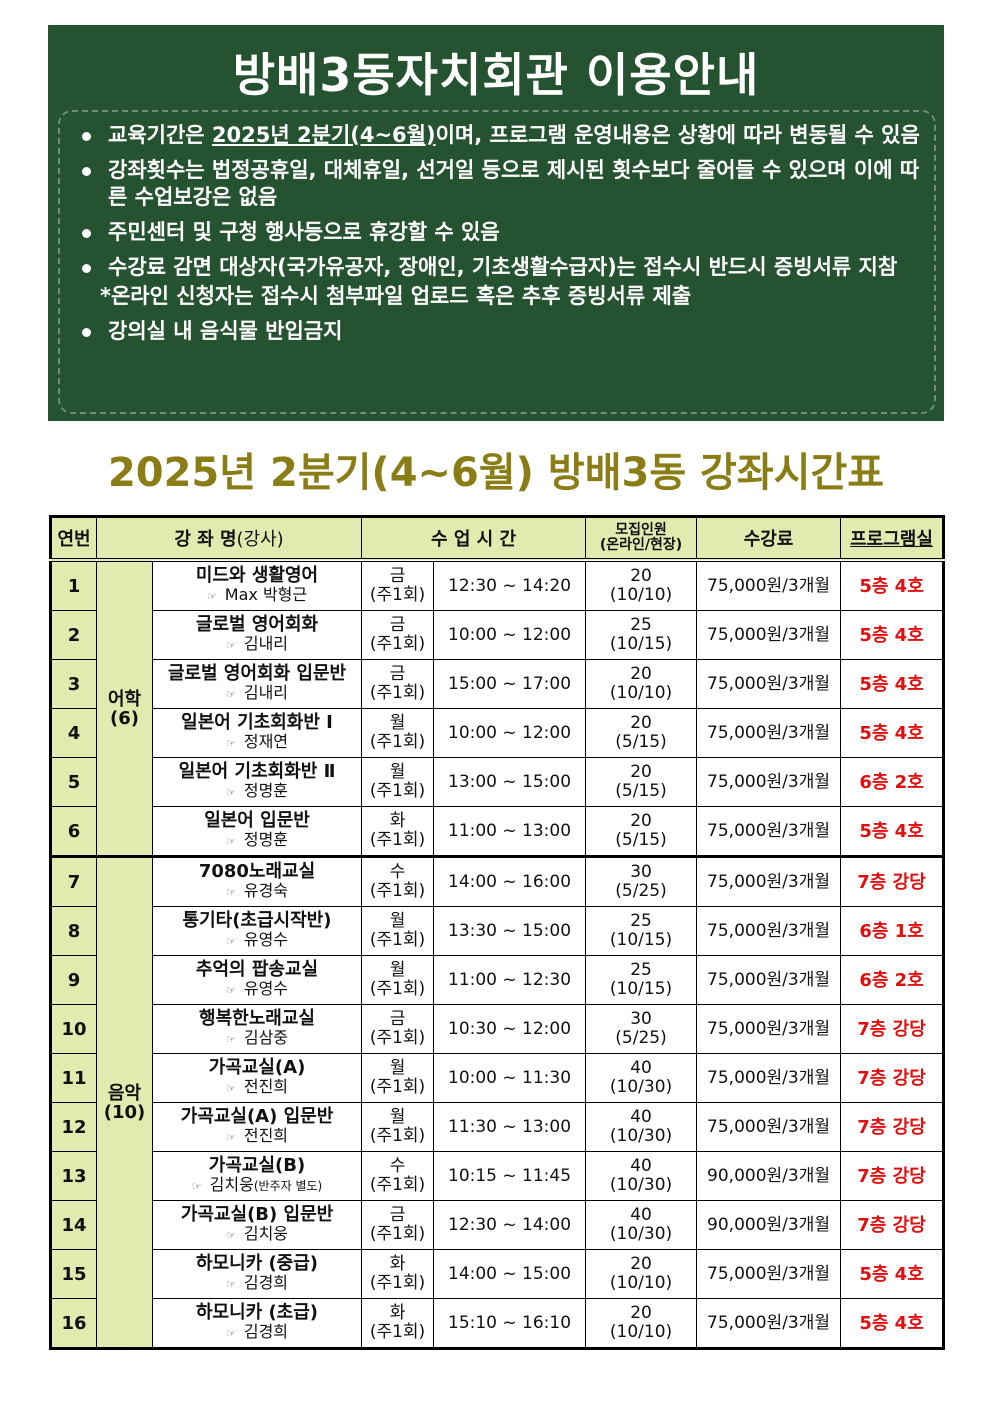 Image resolution: width=992 pixels, height=1403 pixels. I want to click on capacity-cell: 25 (10/15), so click(641, 980).